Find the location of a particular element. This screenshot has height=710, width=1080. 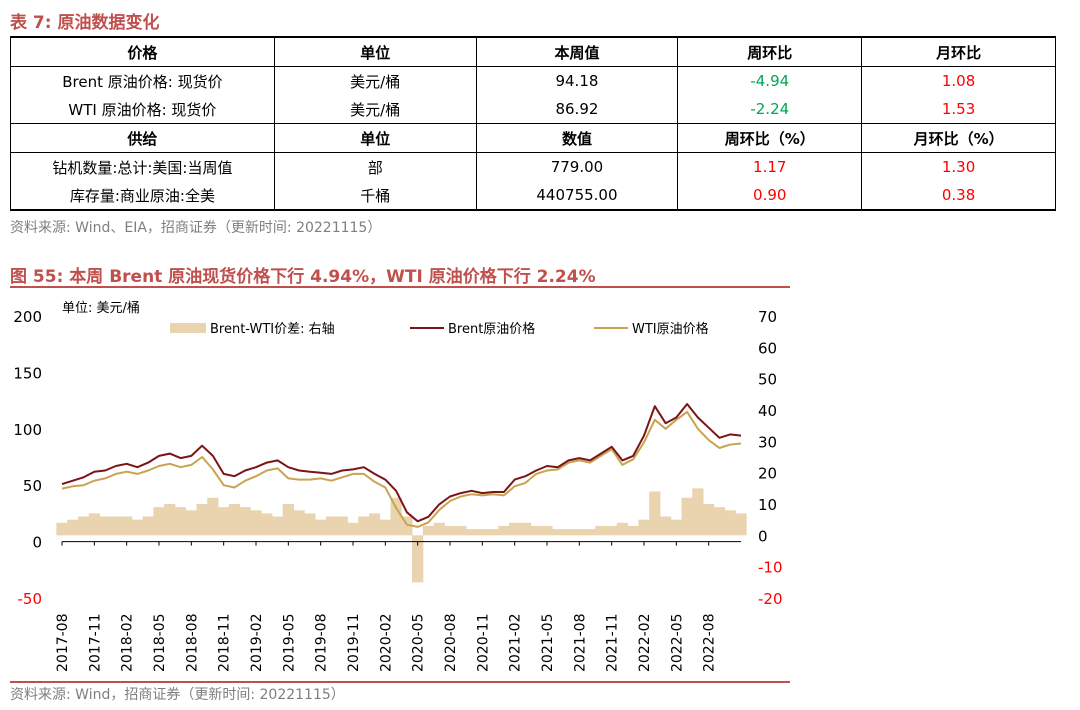

table-subheader-row: 供给 单位 数值 周环比（%） 月环比（%） is located at coordinates (533, 138).